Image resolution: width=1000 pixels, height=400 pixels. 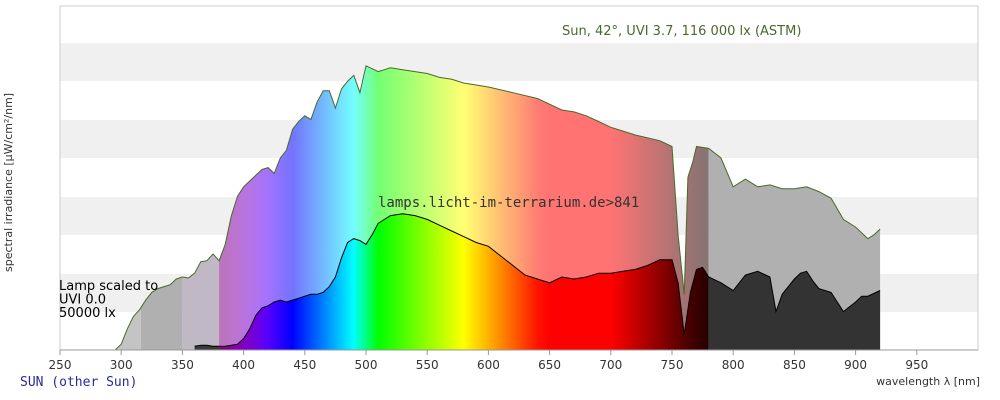 What do you see at coordinates (60, 365) in the screenshot?
I see `x-tick-label: 250` at bounding box center [60, 365].